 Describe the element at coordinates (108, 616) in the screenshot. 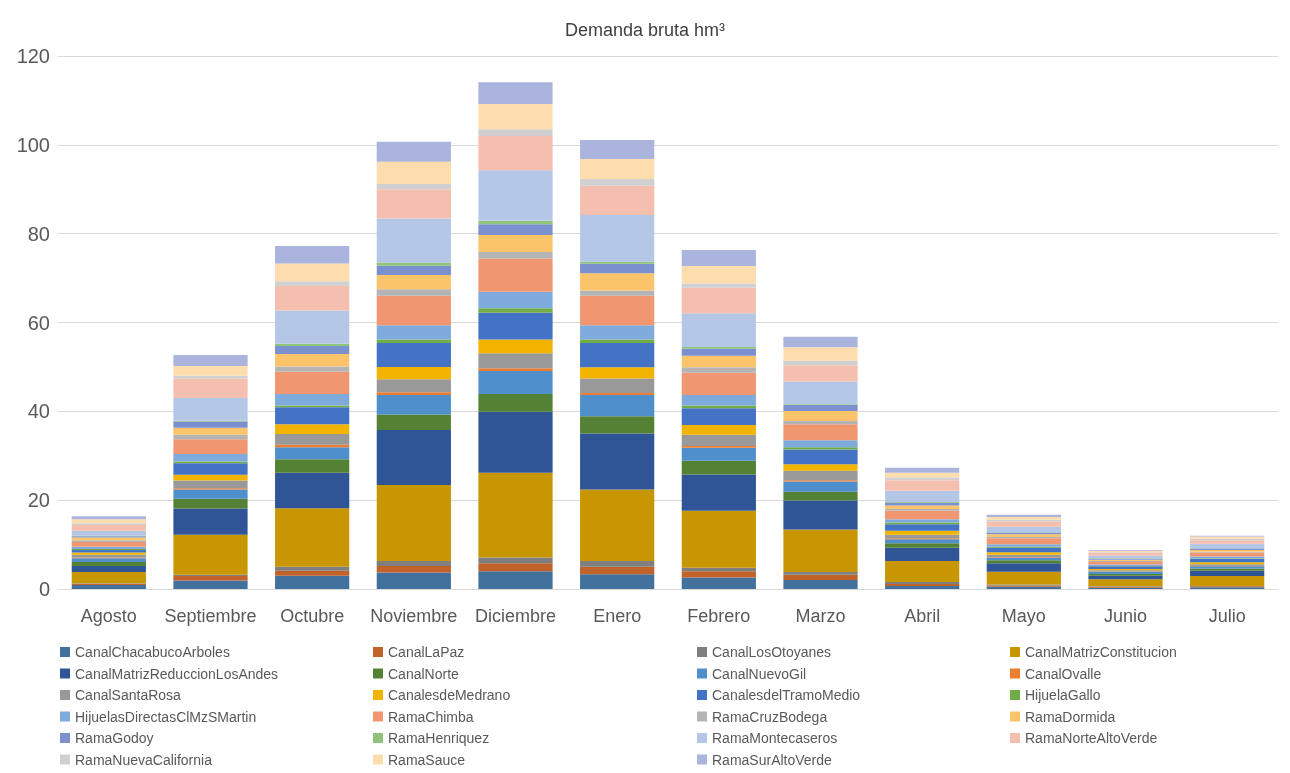

I see `x-tick-label: Agosto` at that location.